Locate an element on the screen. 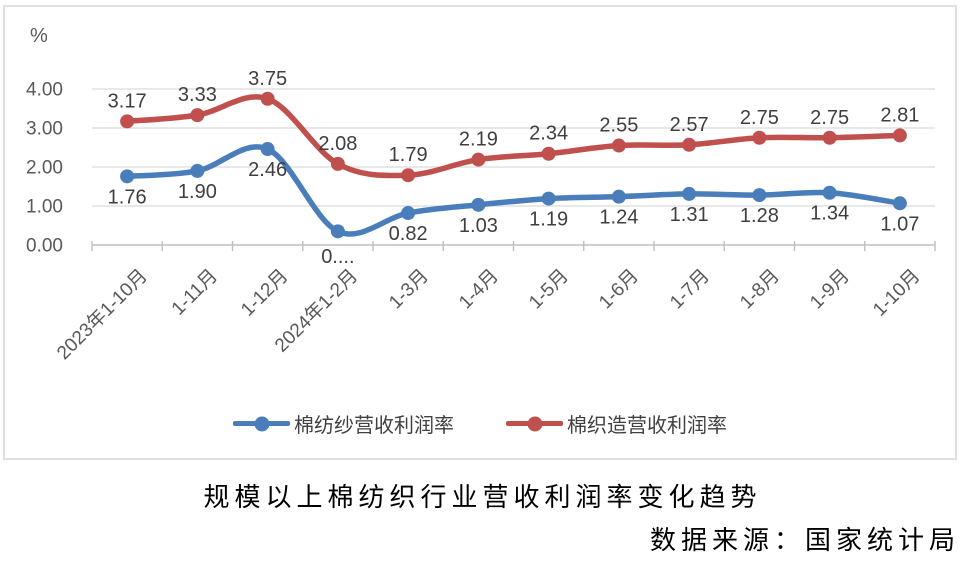 The width and height of the screenshot is (965, 562). data-label: 1.19 is located at coordinates (548, 220).